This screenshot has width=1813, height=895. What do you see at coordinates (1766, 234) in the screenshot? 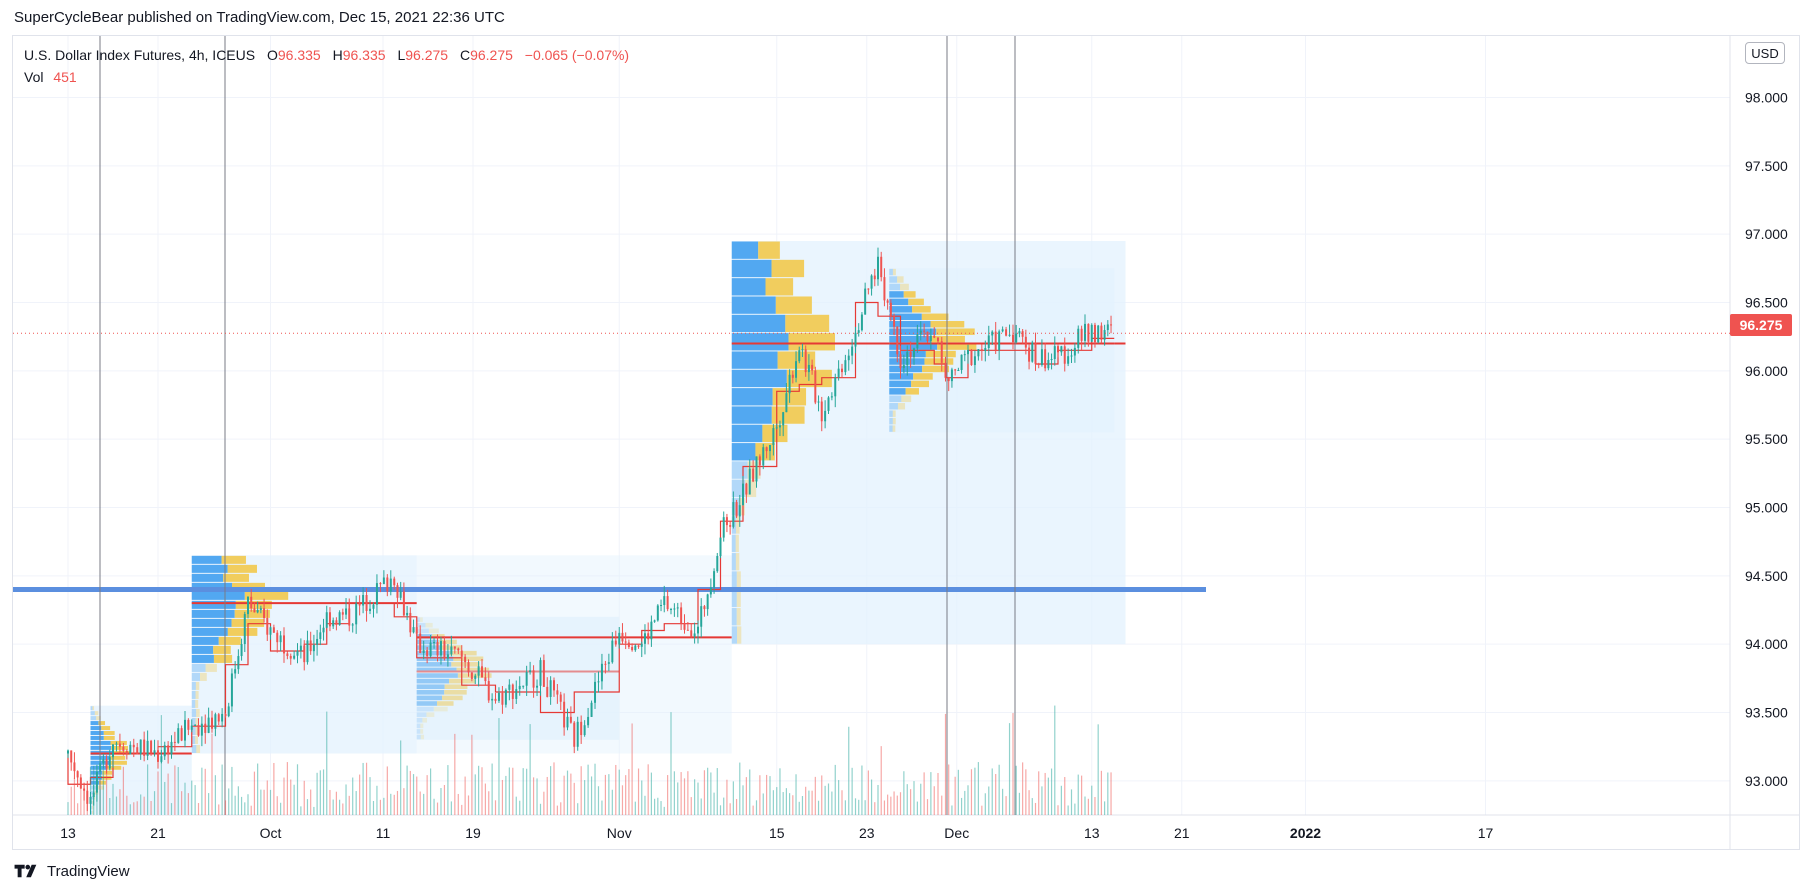
I see `y-tick-label: 97.000` at bounding box center [1766, 234].